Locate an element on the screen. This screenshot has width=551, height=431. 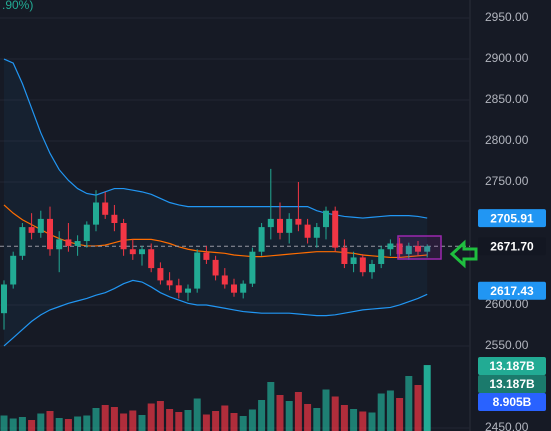
volume-label: 8.905B is located at coordinates (512, 402).